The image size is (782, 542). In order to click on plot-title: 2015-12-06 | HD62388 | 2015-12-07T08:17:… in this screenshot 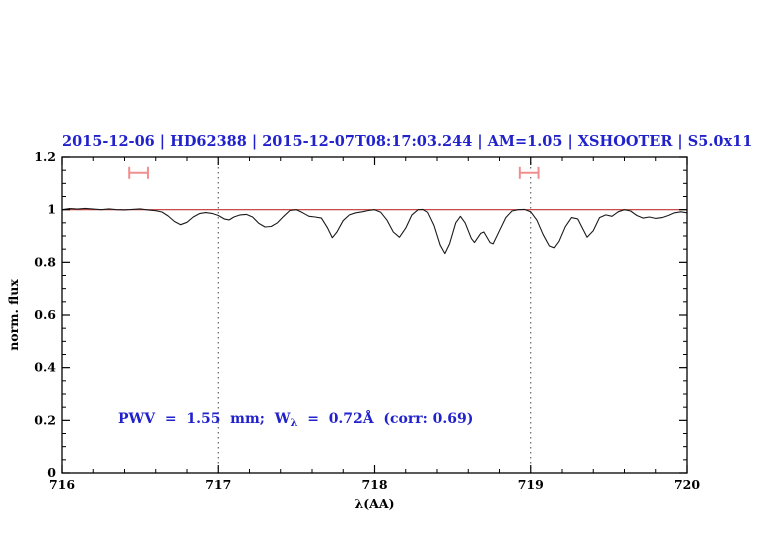, I will do `click(407, 141)`.